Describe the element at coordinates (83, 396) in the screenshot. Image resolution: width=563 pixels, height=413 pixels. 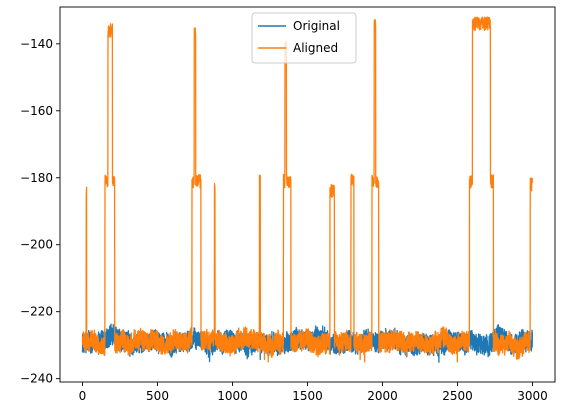
I see `x-tick-label: 0` at that location.